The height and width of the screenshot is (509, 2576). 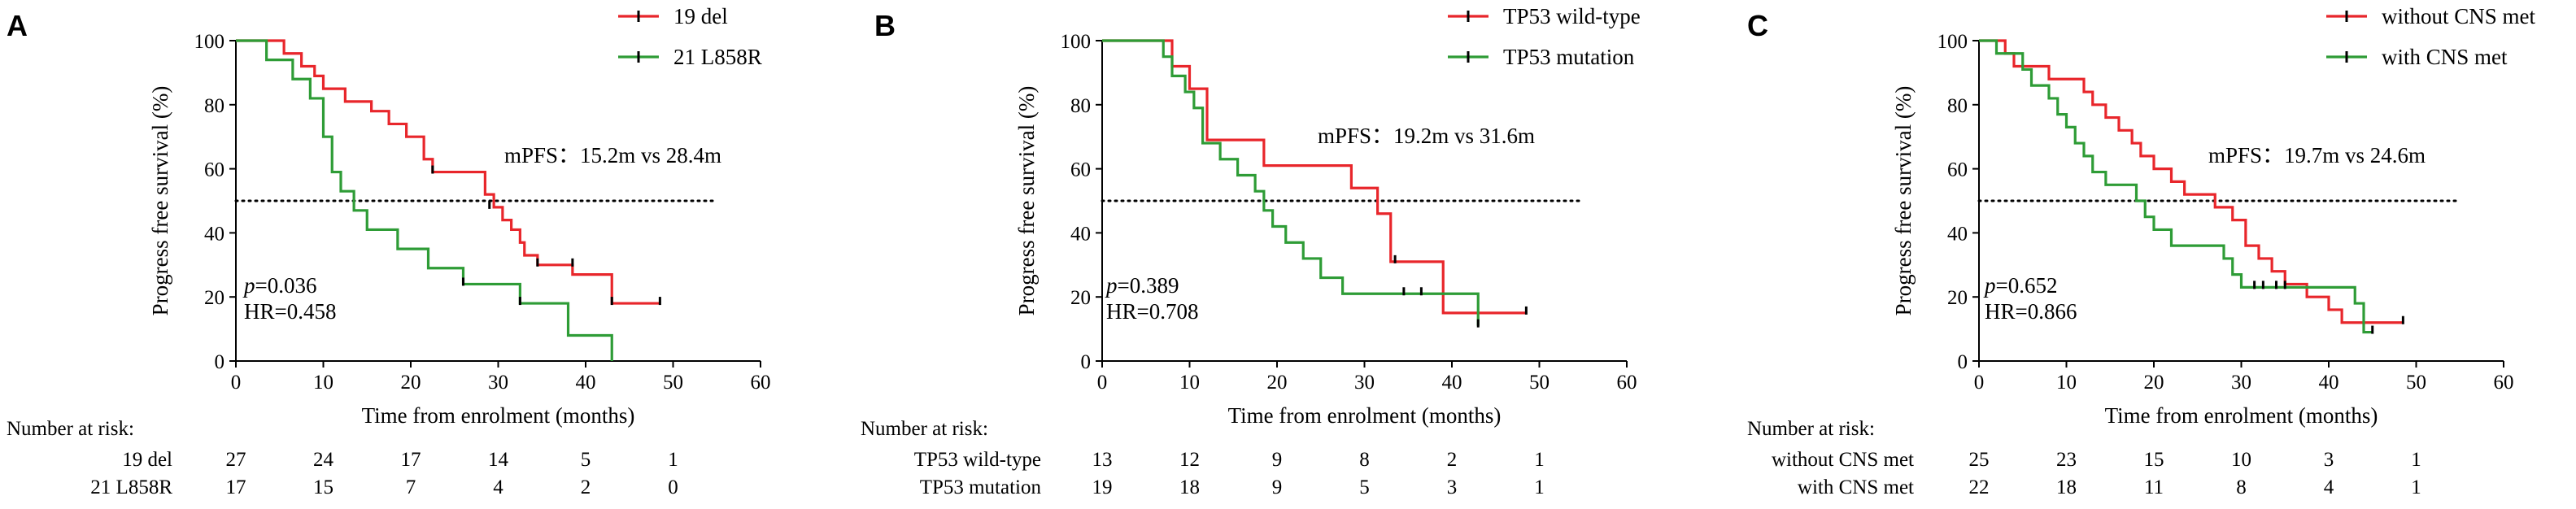 I want to click on risk-row-label: with CNS met, so click(x=1856, y=487).